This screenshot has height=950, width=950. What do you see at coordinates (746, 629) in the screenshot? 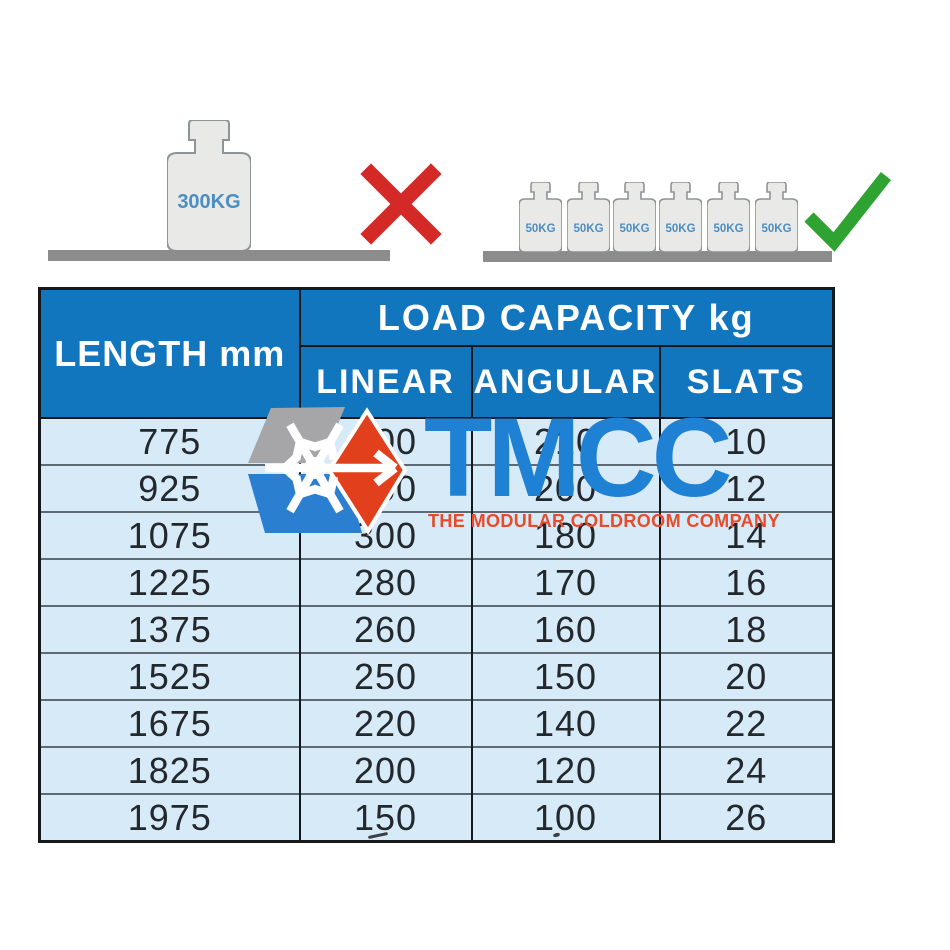
I see `cell-slats: 18` at bounding box center [746, 629].